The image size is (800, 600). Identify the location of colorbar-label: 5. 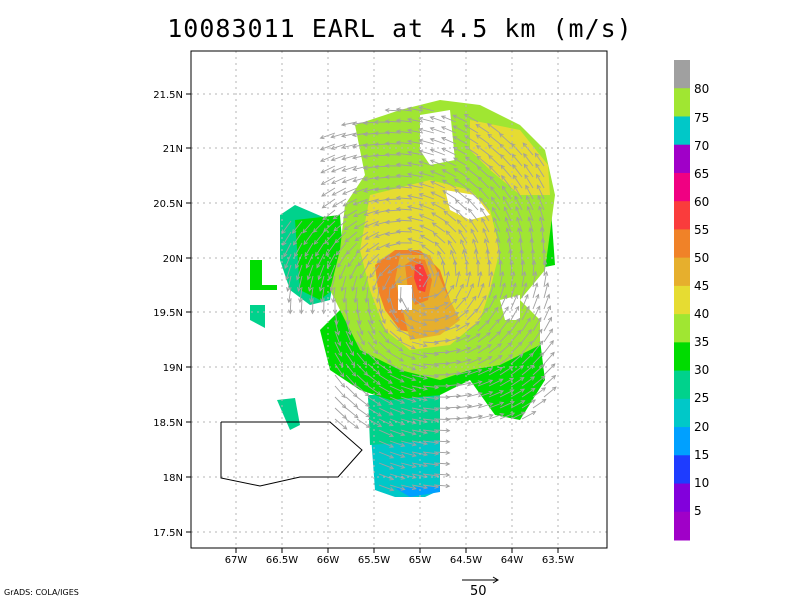
(698, 511).